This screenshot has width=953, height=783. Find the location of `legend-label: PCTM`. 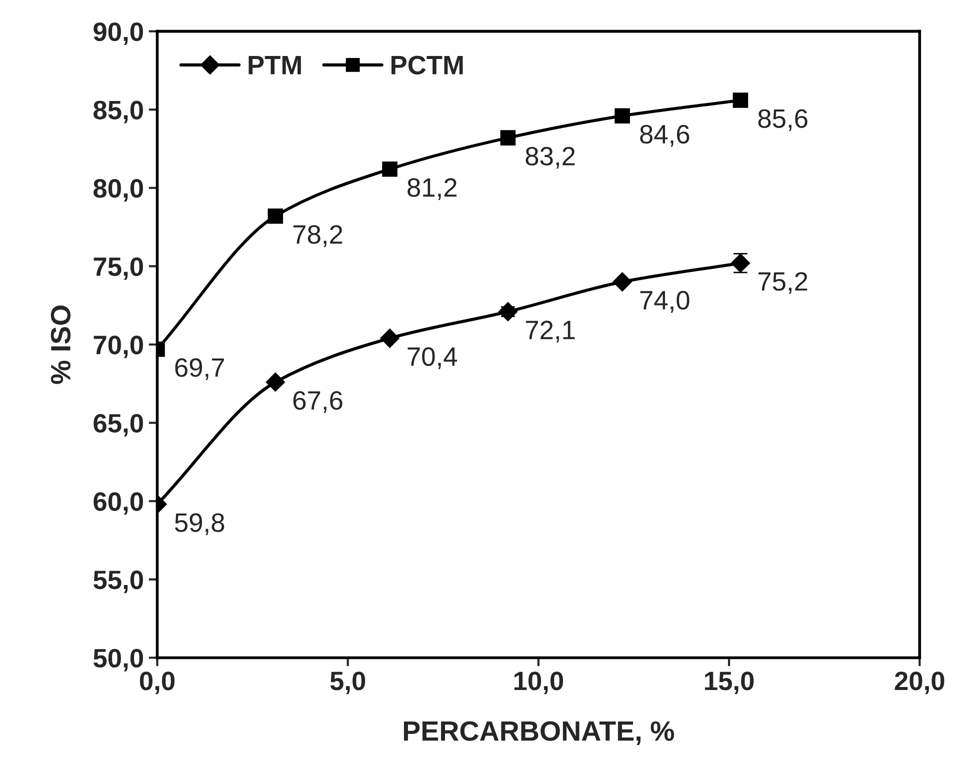

legend-label: PCTM is located at coordinates (427, 65).